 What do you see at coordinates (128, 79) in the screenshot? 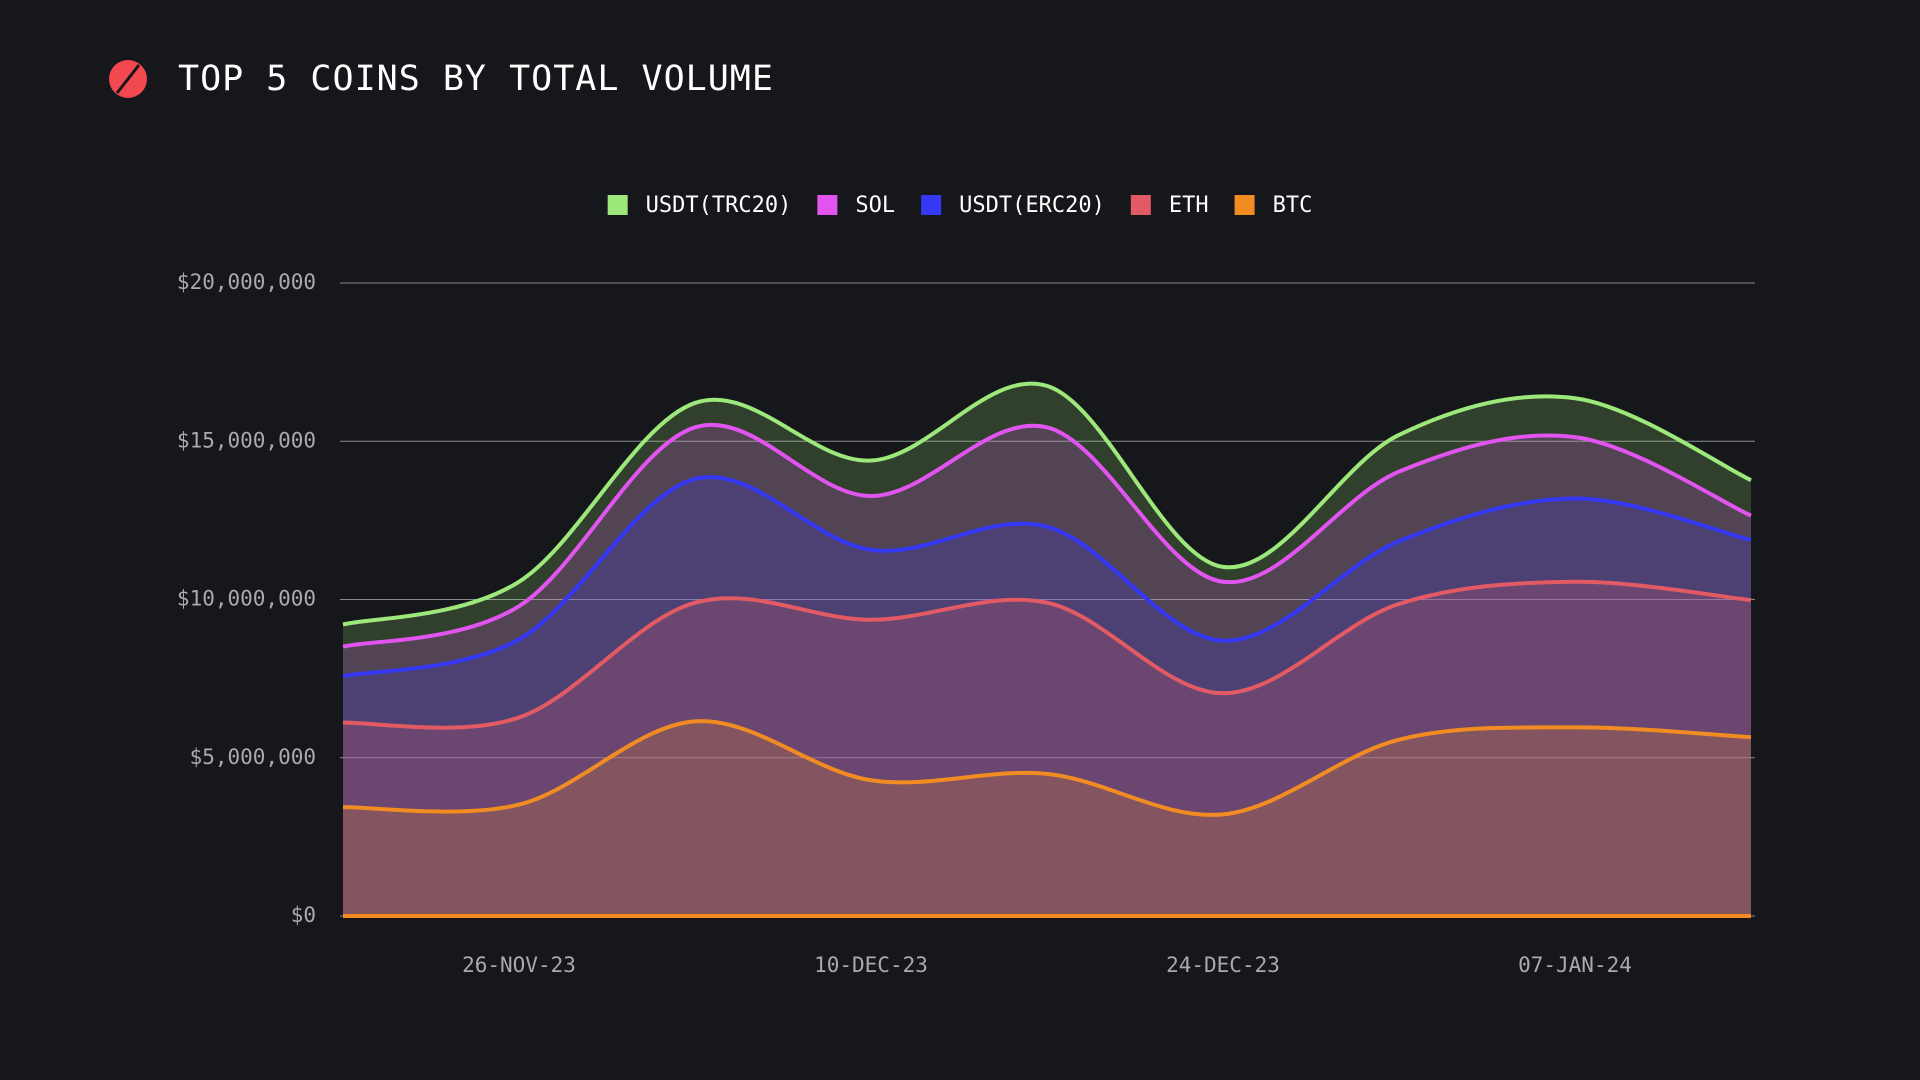
I see `logo-icon` at bounding box center [128, 79].